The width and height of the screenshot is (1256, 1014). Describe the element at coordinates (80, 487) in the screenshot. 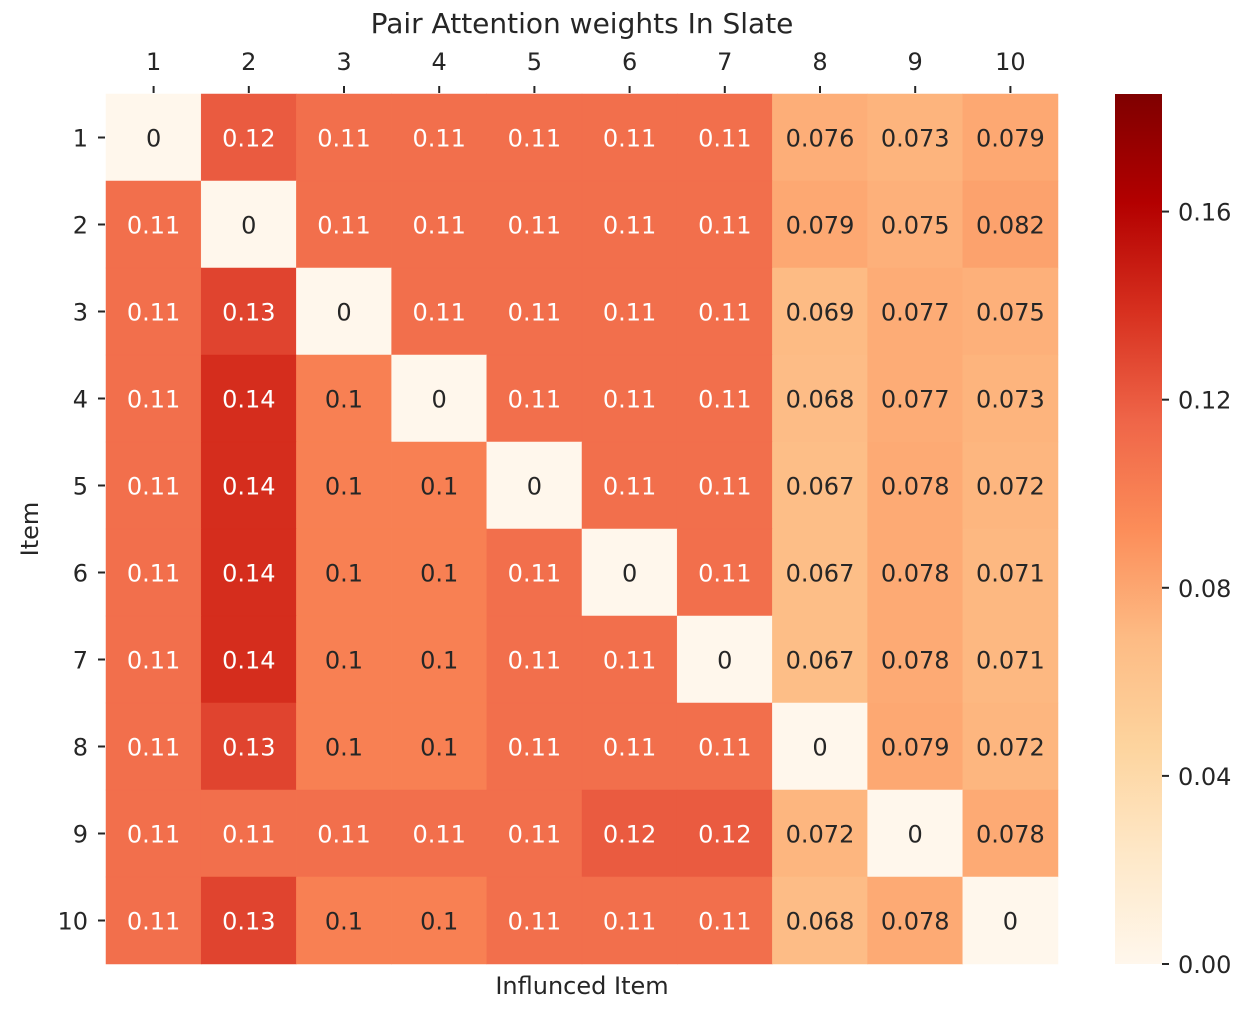

I see `y-tick-label: 5` at that location.